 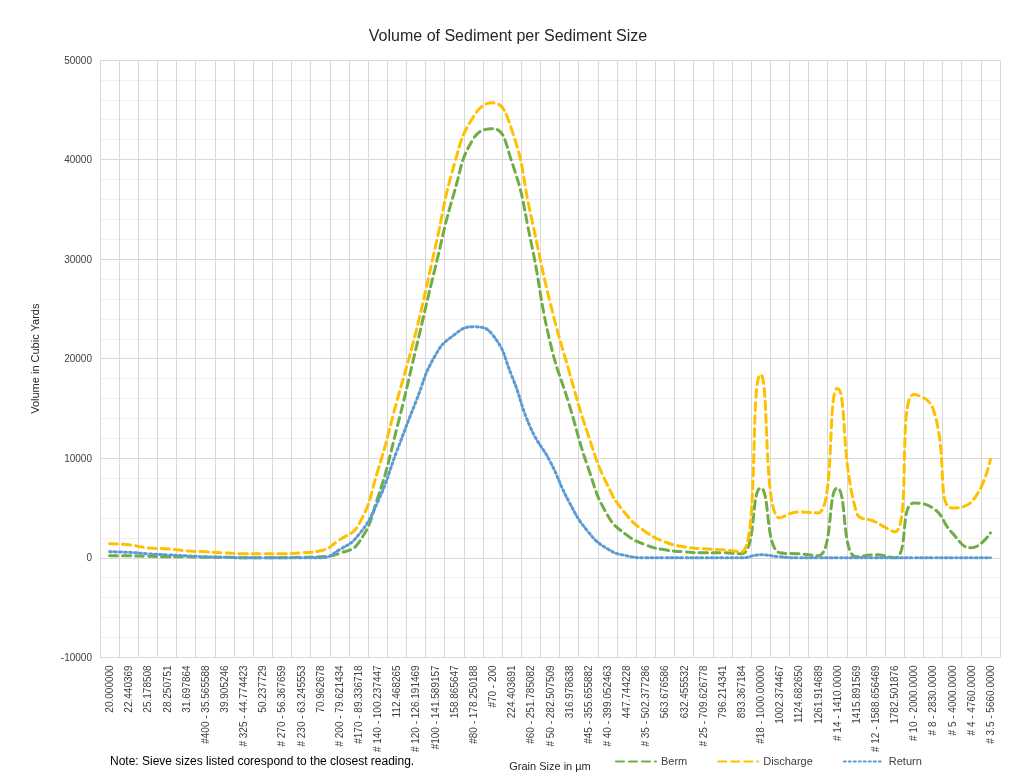 I want to click on x-tick-label: #170 - 89.336718, so click(x=359, y=704).